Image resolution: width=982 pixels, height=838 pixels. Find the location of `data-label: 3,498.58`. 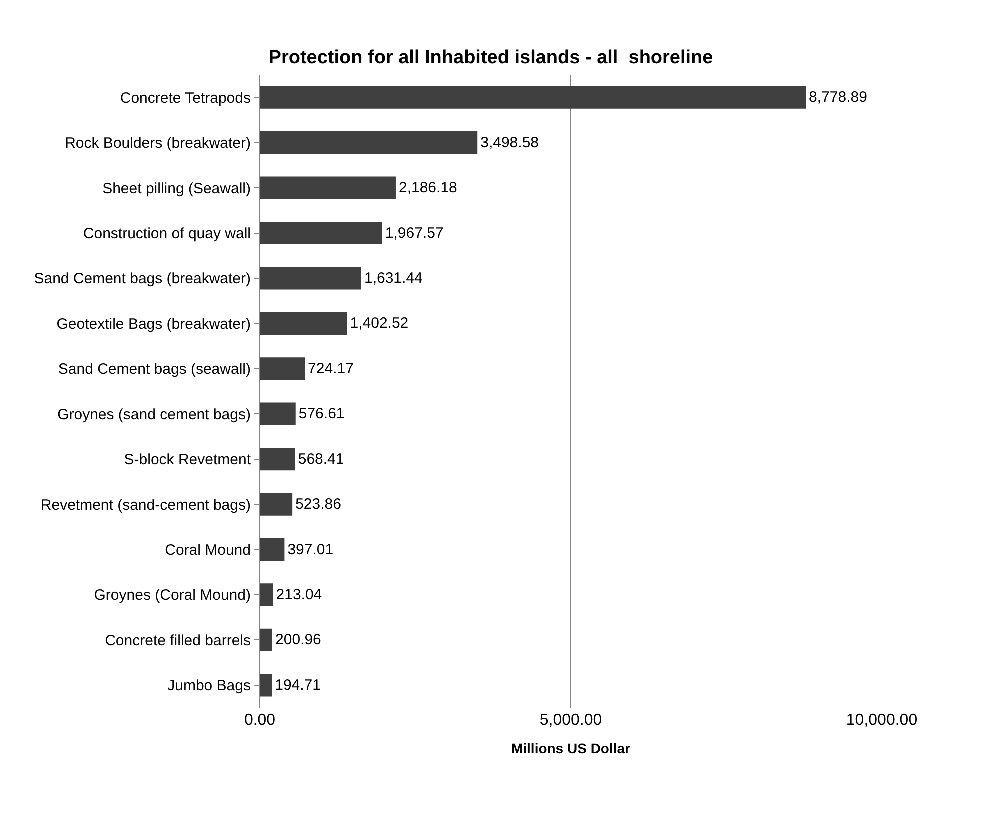

data-label: 3,498.58 is located at coordinates (509, 143).